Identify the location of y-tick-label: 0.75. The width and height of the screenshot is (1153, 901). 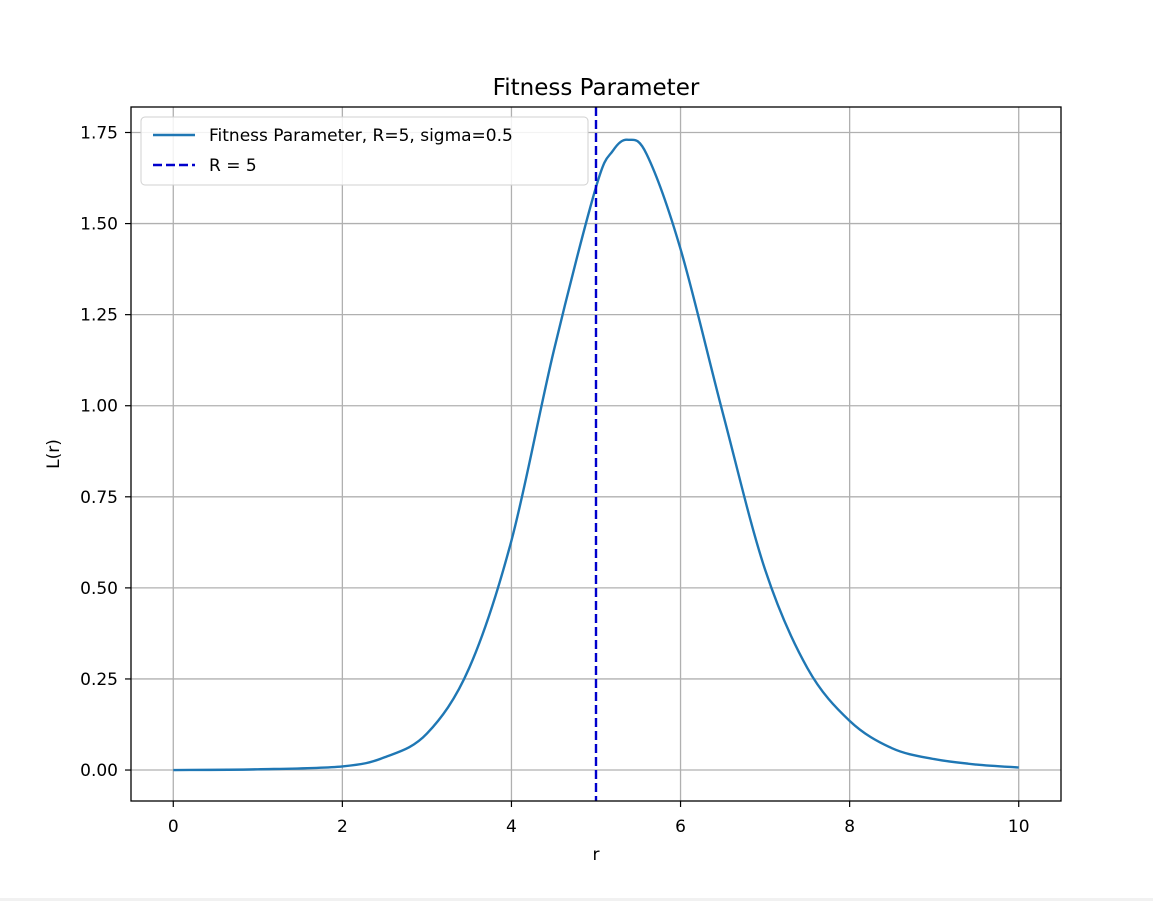
(99, 498).